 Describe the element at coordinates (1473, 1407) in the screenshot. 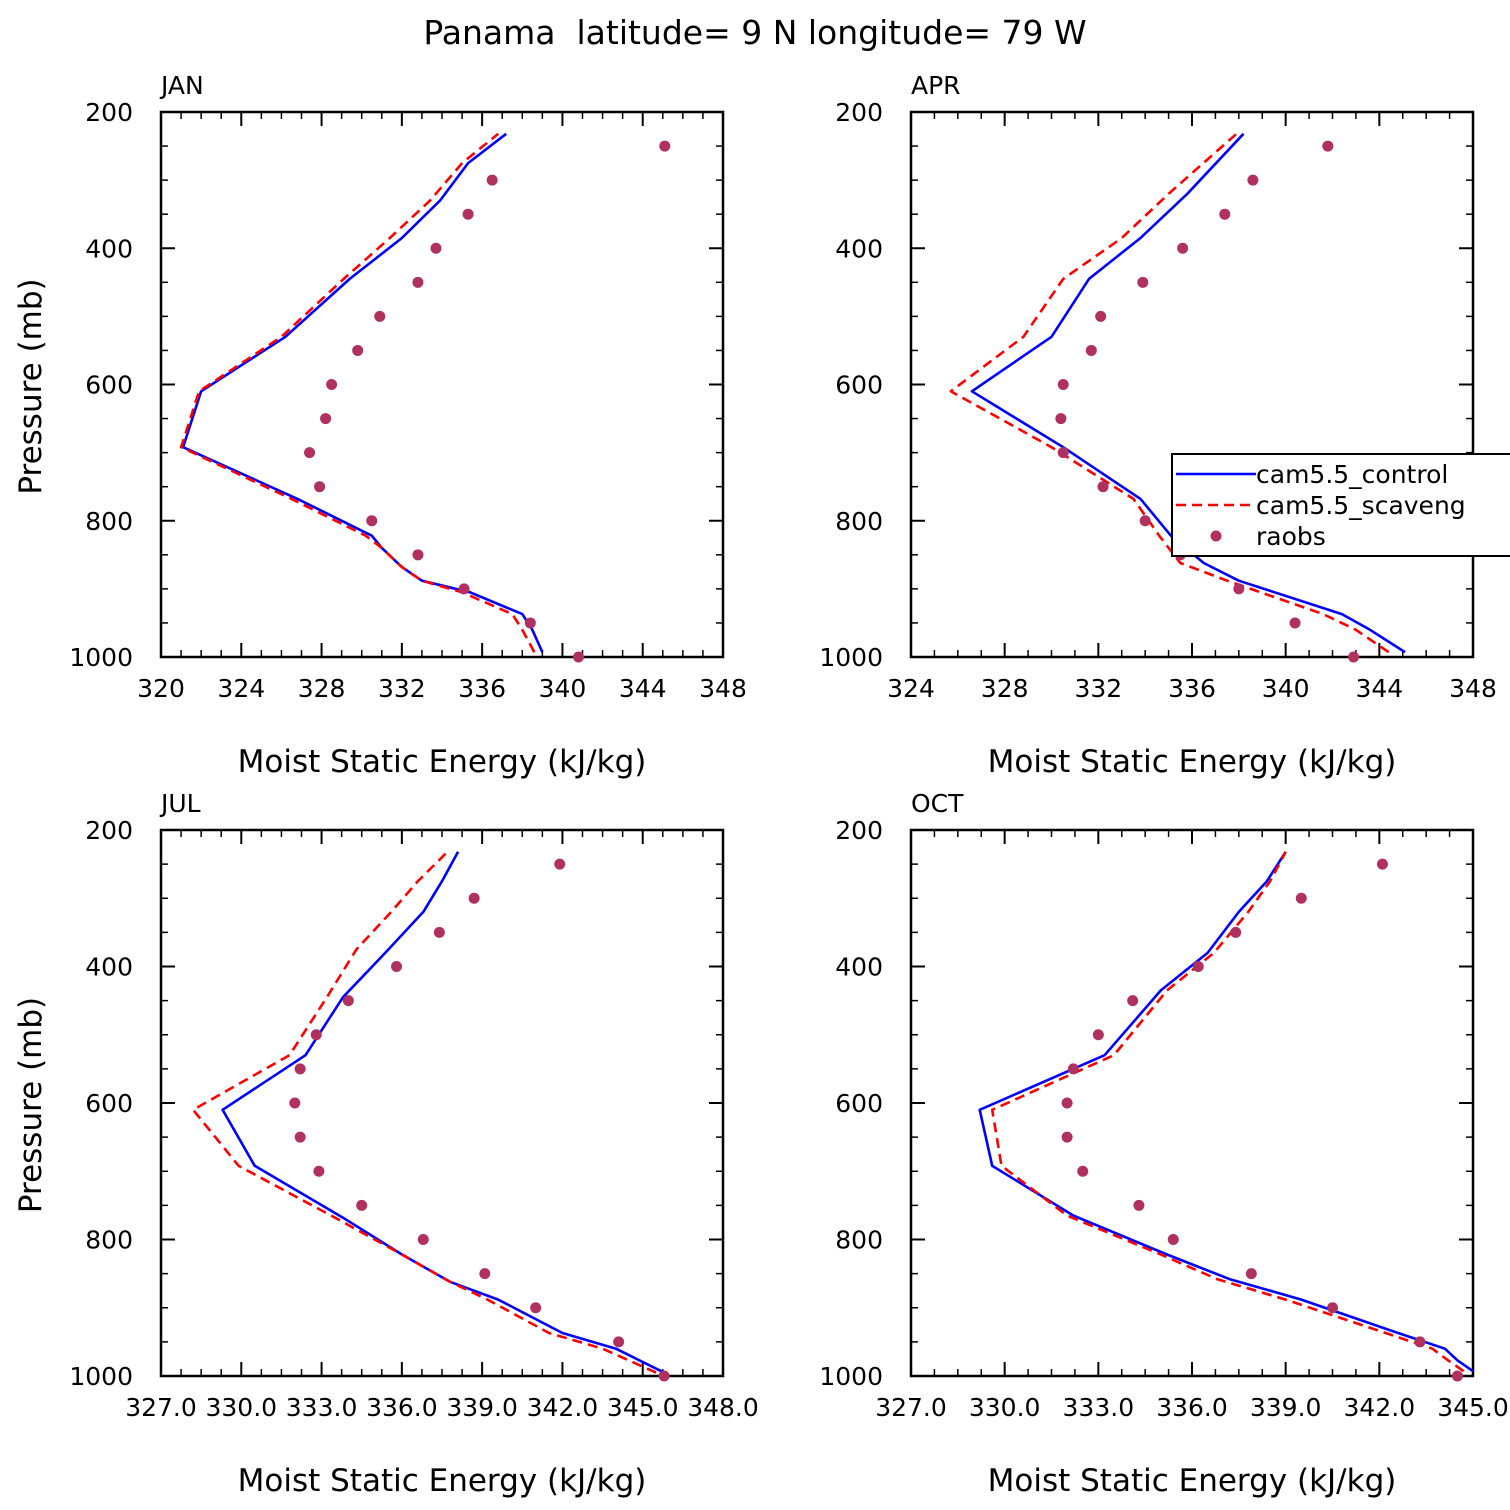

I see `x-tick-label: 345.0` at that location.